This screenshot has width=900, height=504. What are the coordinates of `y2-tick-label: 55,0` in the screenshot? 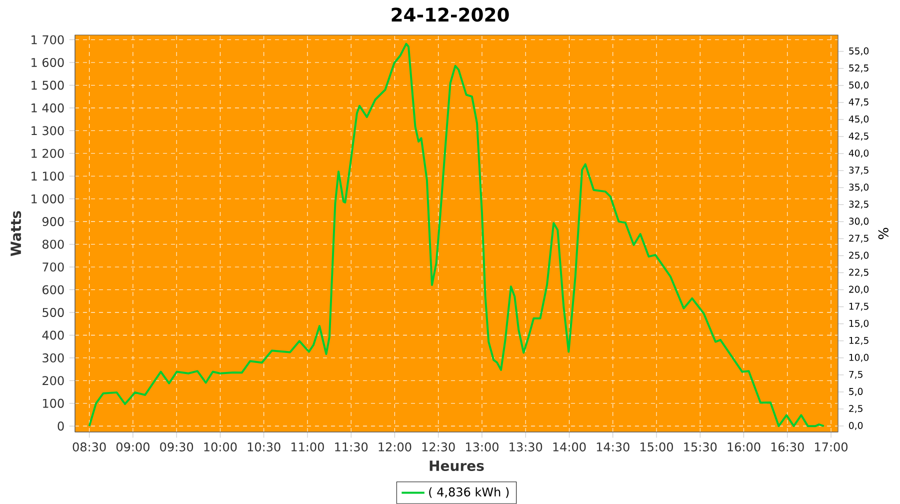 It's located at (859, 51).